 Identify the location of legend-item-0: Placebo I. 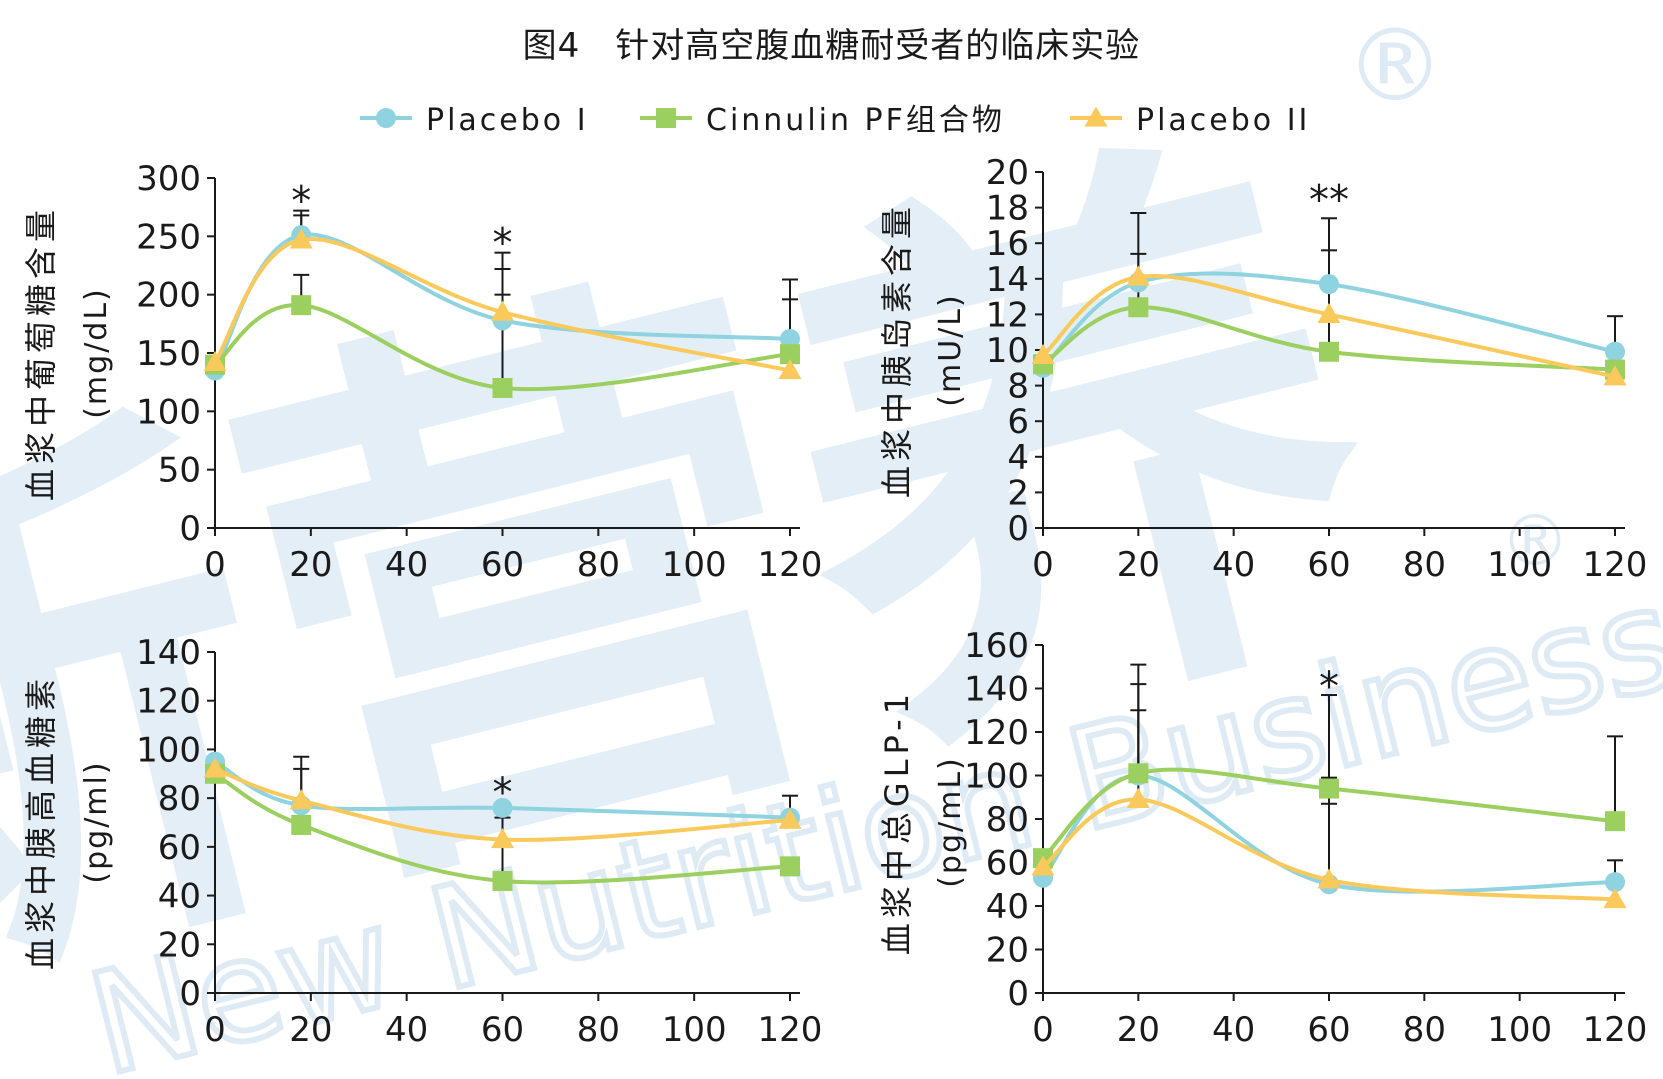
(473, 120).